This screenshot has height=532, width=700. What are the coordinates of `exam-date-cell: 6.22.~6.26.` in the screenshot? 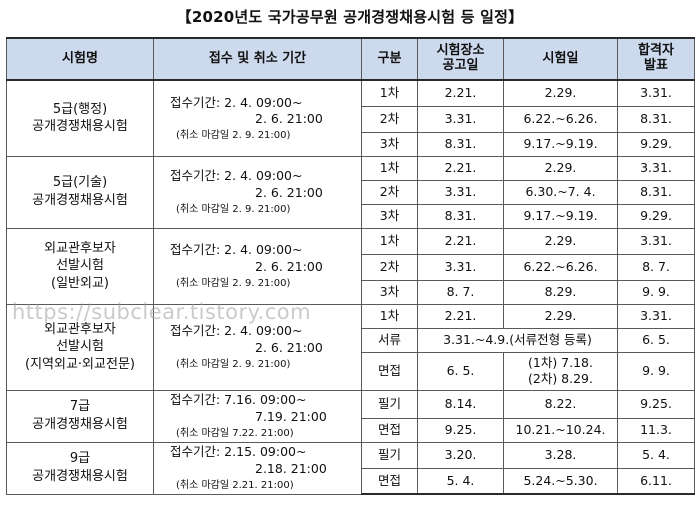 It's located at (560, 119).